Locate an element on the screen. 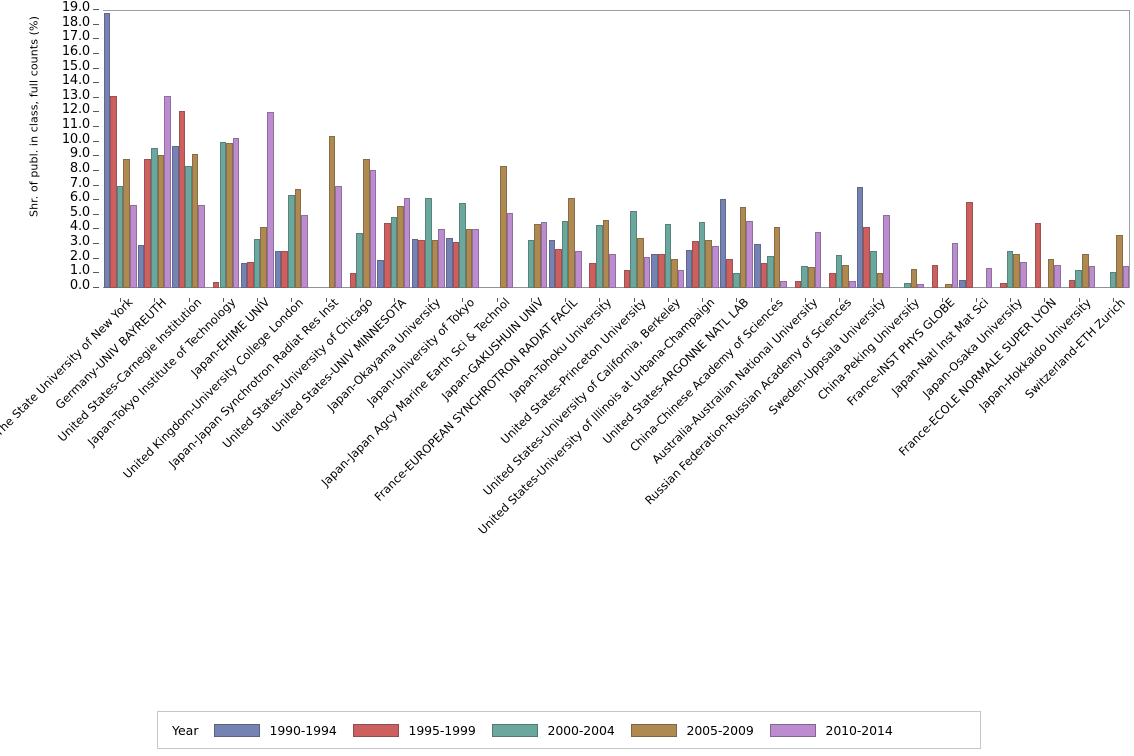  y-axis-tick-label: 17.0 is located at coordinates (75, 37).